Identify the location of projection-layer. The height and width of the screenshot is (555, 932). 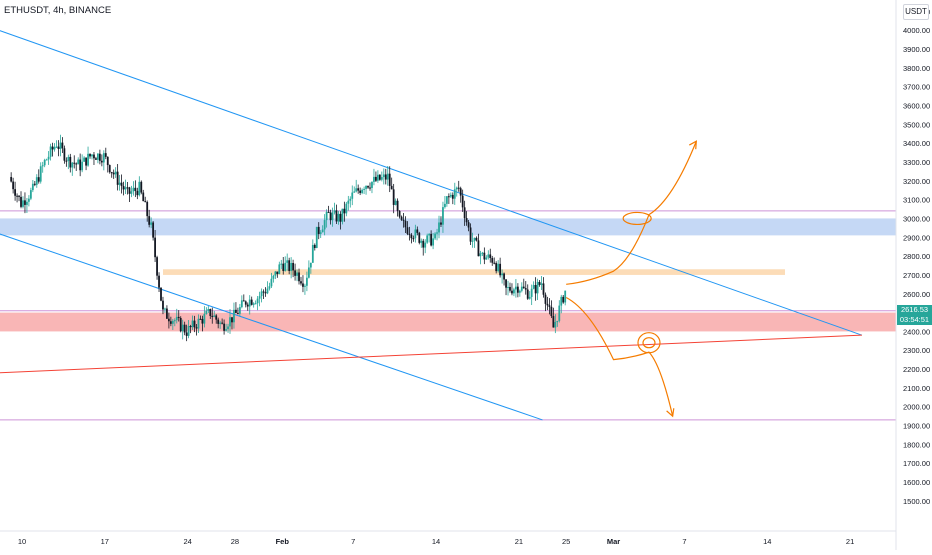
(631, 279).